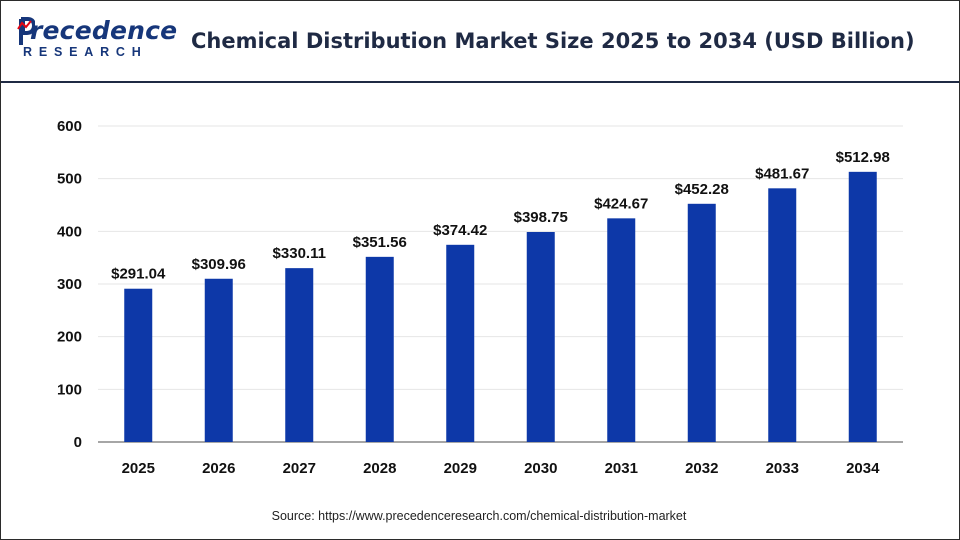 The height and width of the screenshot is (540, 960). I want to click on x-tick-label: 2034, so click(863, 468).